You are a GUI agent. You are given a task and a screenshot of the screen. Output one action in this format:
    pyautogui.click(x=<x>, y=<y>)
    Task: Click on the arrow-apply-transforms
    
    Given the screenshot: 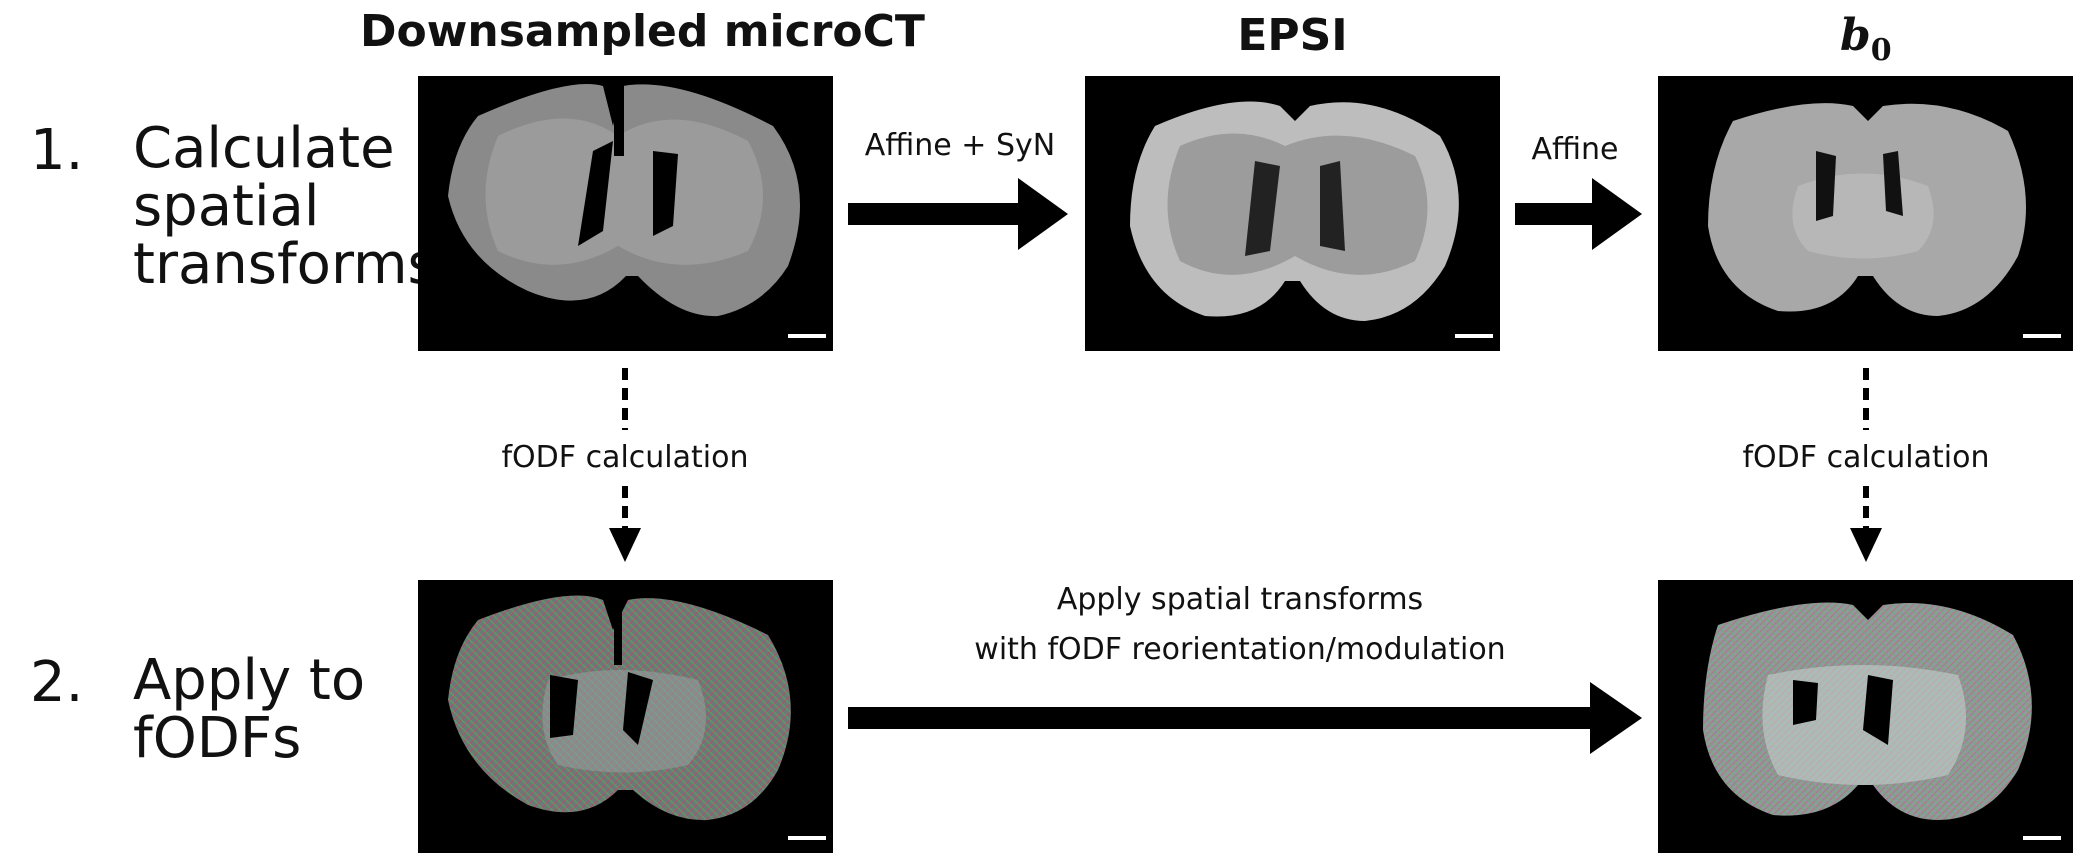 What is the action you would take?
    pyautogui.click(x=1245, y=718)
    